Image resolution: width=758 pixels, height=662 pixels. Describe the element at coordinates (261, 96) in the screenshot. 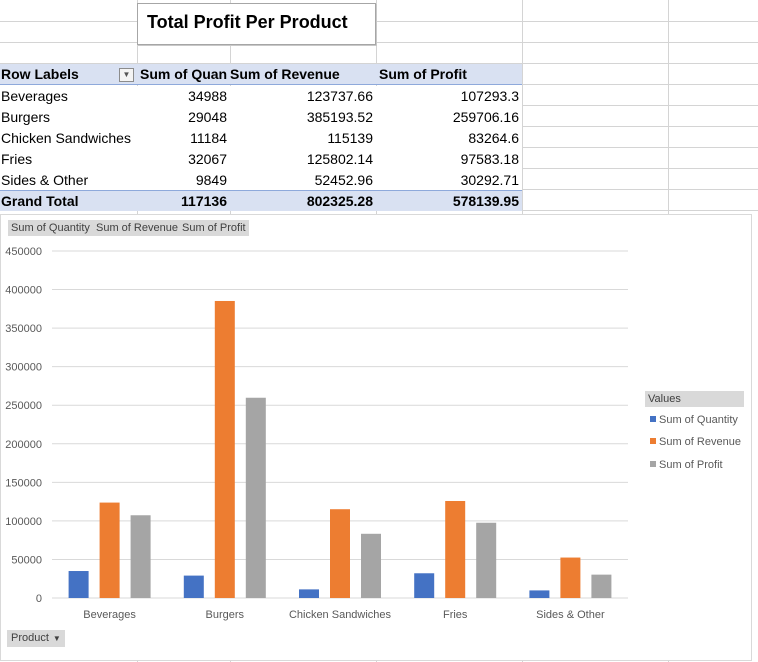

I see `table-row: Beverages 34988 123737.66 107293.3` at that location.